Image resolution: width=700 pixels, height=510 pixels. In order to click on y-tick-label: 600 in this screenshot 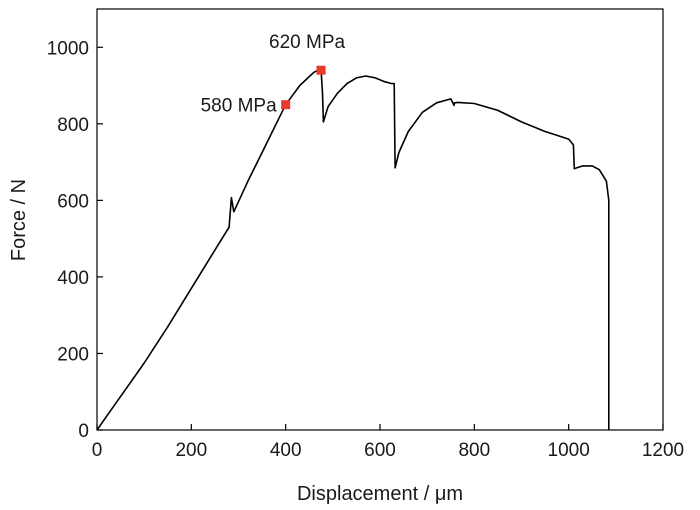, I will do `click(73, 201)`.